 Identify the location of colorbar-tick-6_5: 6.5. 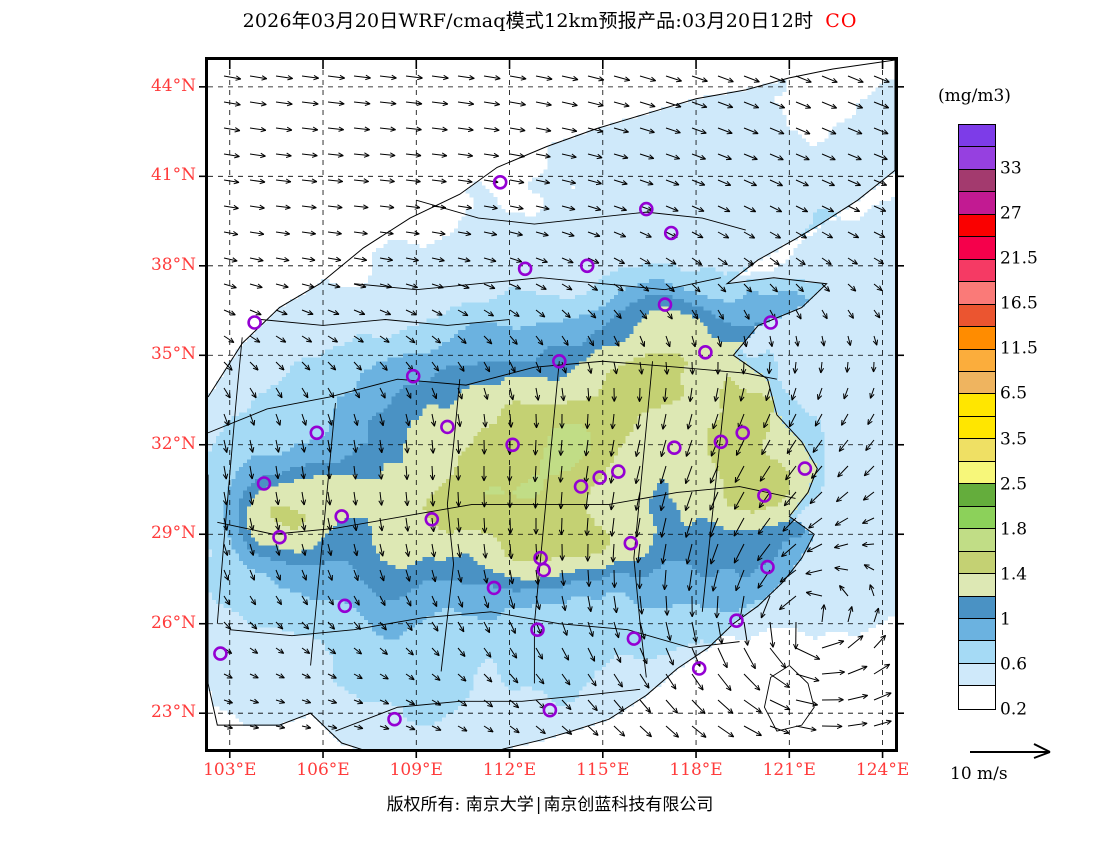
(1013, 394).